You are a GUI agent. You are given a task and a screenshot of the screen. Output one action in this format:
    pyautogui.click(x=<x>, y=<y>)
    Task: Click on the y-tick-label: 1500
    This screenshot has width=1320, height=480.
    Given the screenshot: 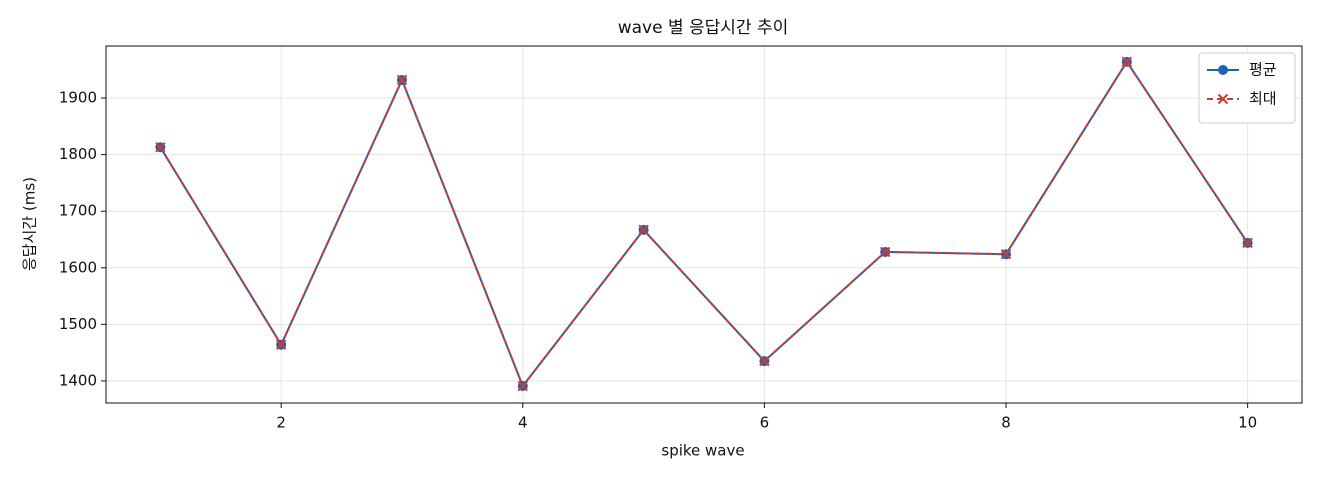 What is the action you would take?
    pyautogui.click(x=78, y=324)
    